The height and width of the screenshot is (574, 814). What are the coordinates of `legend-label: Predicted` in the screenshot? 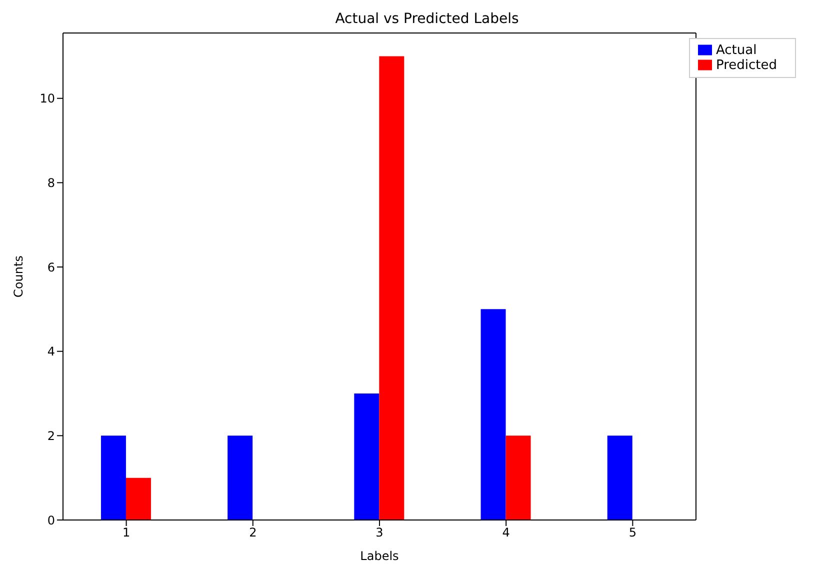 It's located at (746, 65).